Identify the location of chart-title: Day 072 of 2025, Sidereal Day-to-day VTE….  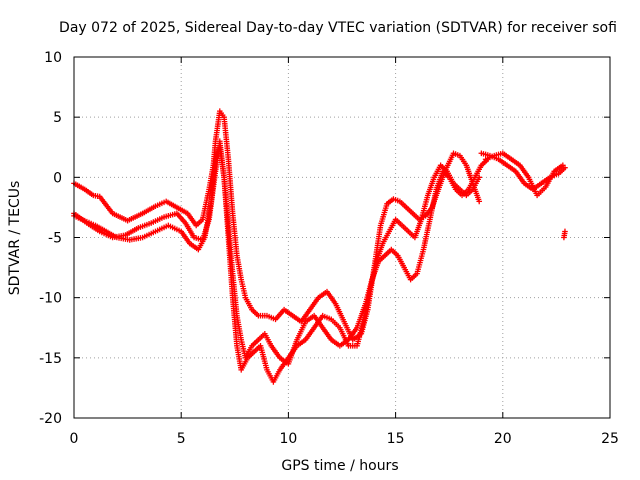
(338, 28).